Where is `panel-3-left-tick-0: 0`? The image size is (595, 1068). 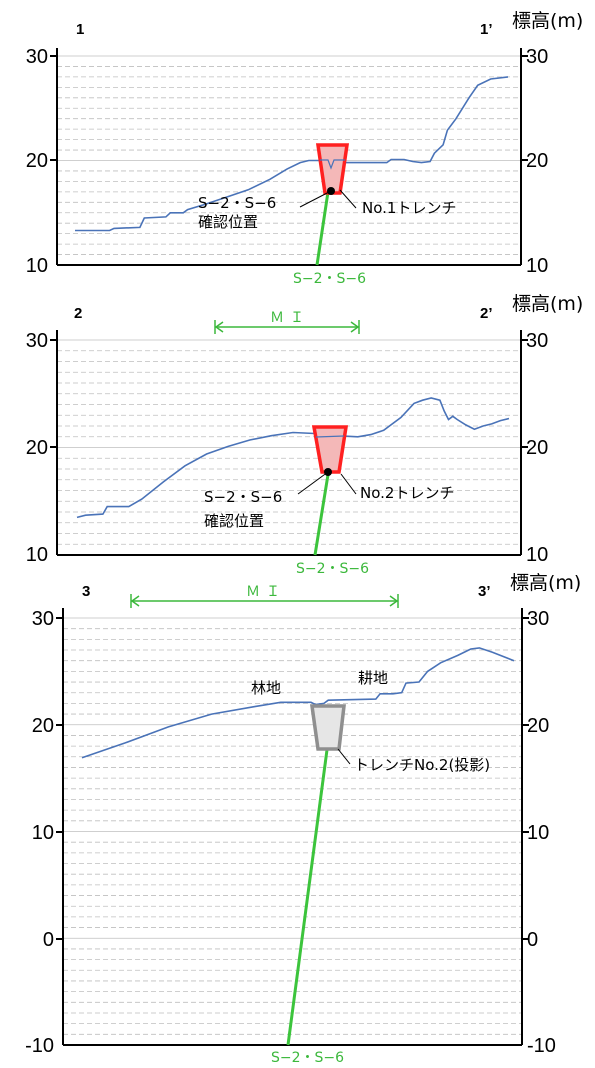
panel-3-left-tick-0: 0 is located at coordinates (48, 940).